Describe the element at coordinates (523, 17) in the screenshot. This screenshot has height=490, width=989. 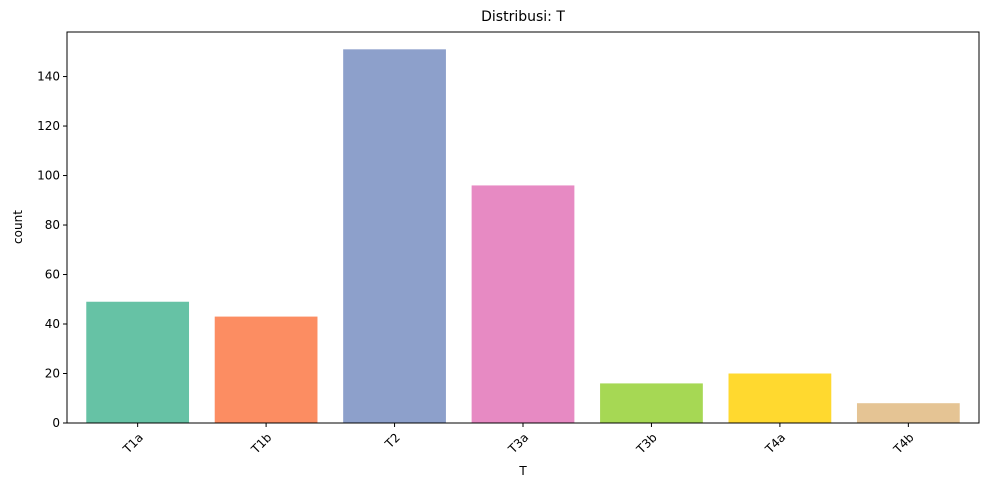
I see `chart-title: Distribusi: T` at that location.